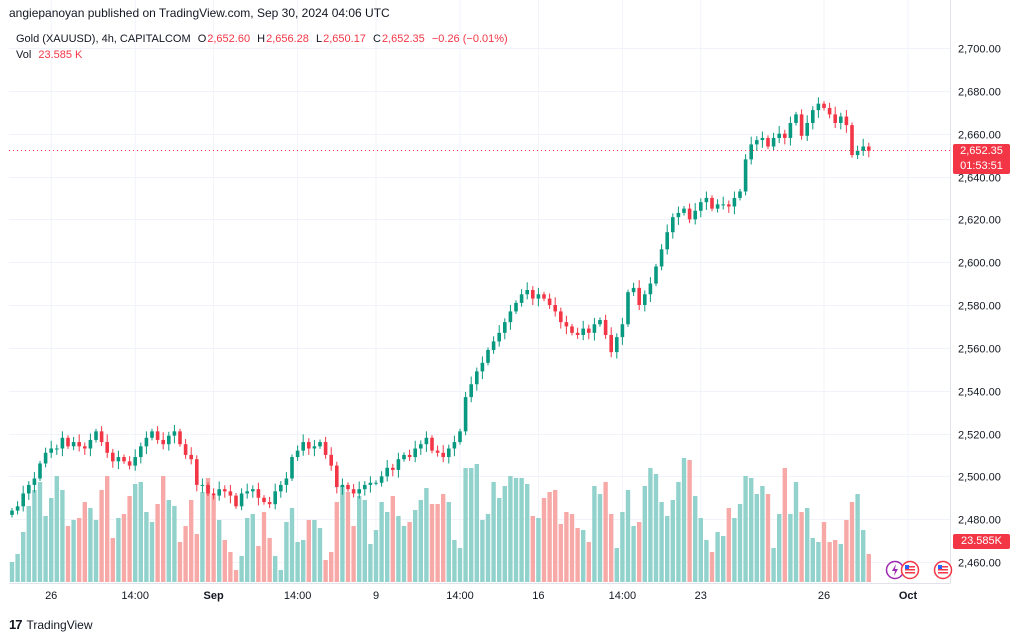 This screenshot has width=1024, height=641. Describe the element at coordinates (103, 39) in the screenshot. I see `symbol-name: Gold (XAUUSD), 4h, CAPITALCOM` at that location.